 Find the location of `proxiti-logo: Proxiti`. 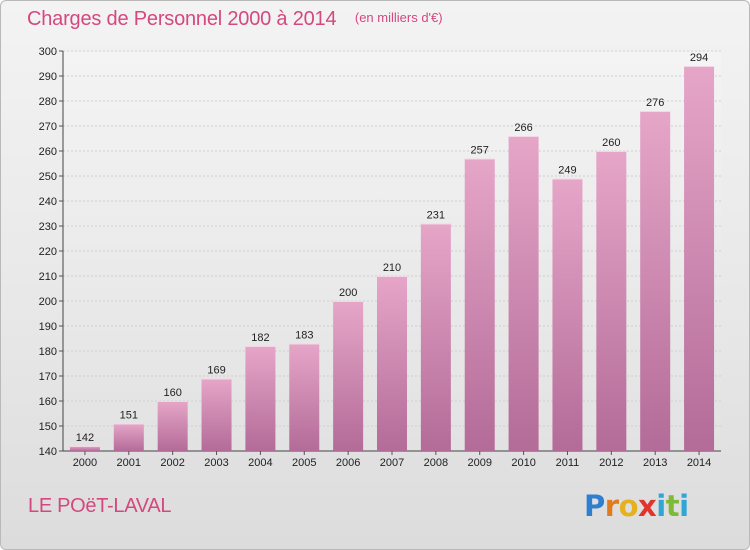

proxiti-logo: Proxiti is located at coordinates (636, 506).